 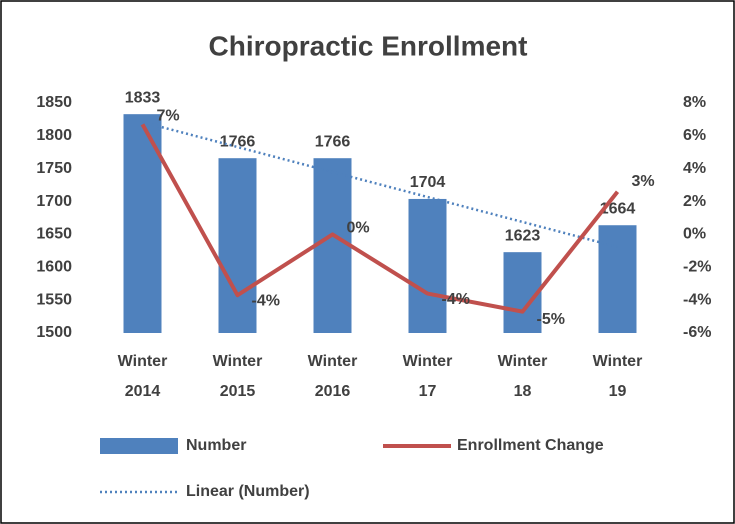 I want to click on y2-tick-label: 0%, so click(x=694, y=234).